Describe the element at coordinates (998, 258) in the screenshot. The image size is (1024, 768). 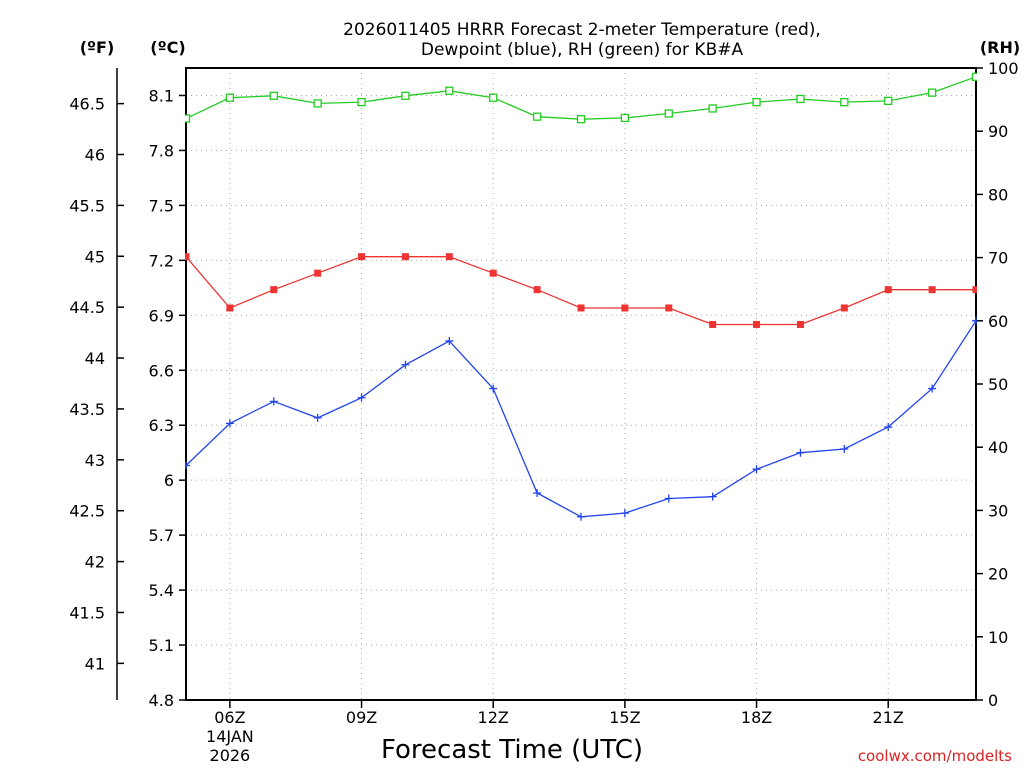
I see `rh-tick-label: 70` at that location.